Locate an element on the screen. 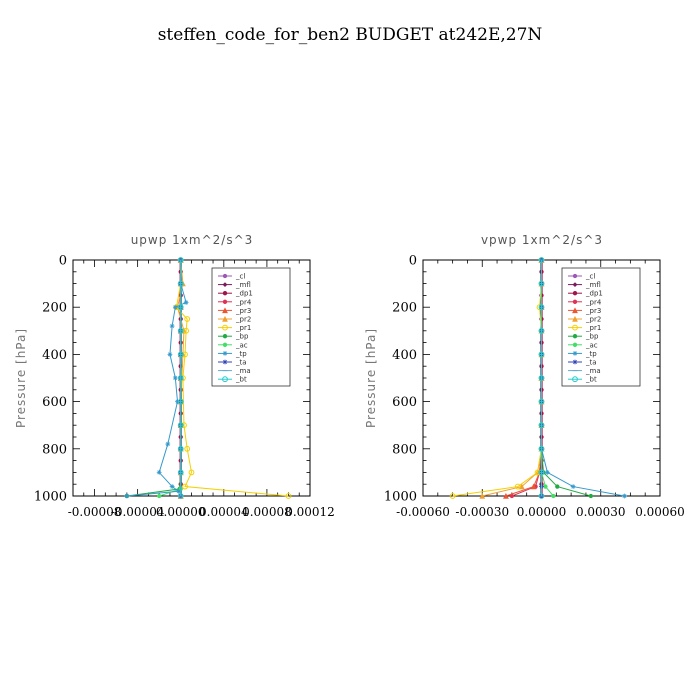  x-tick-label: 0.00030 is located at coordinates (601, 512).